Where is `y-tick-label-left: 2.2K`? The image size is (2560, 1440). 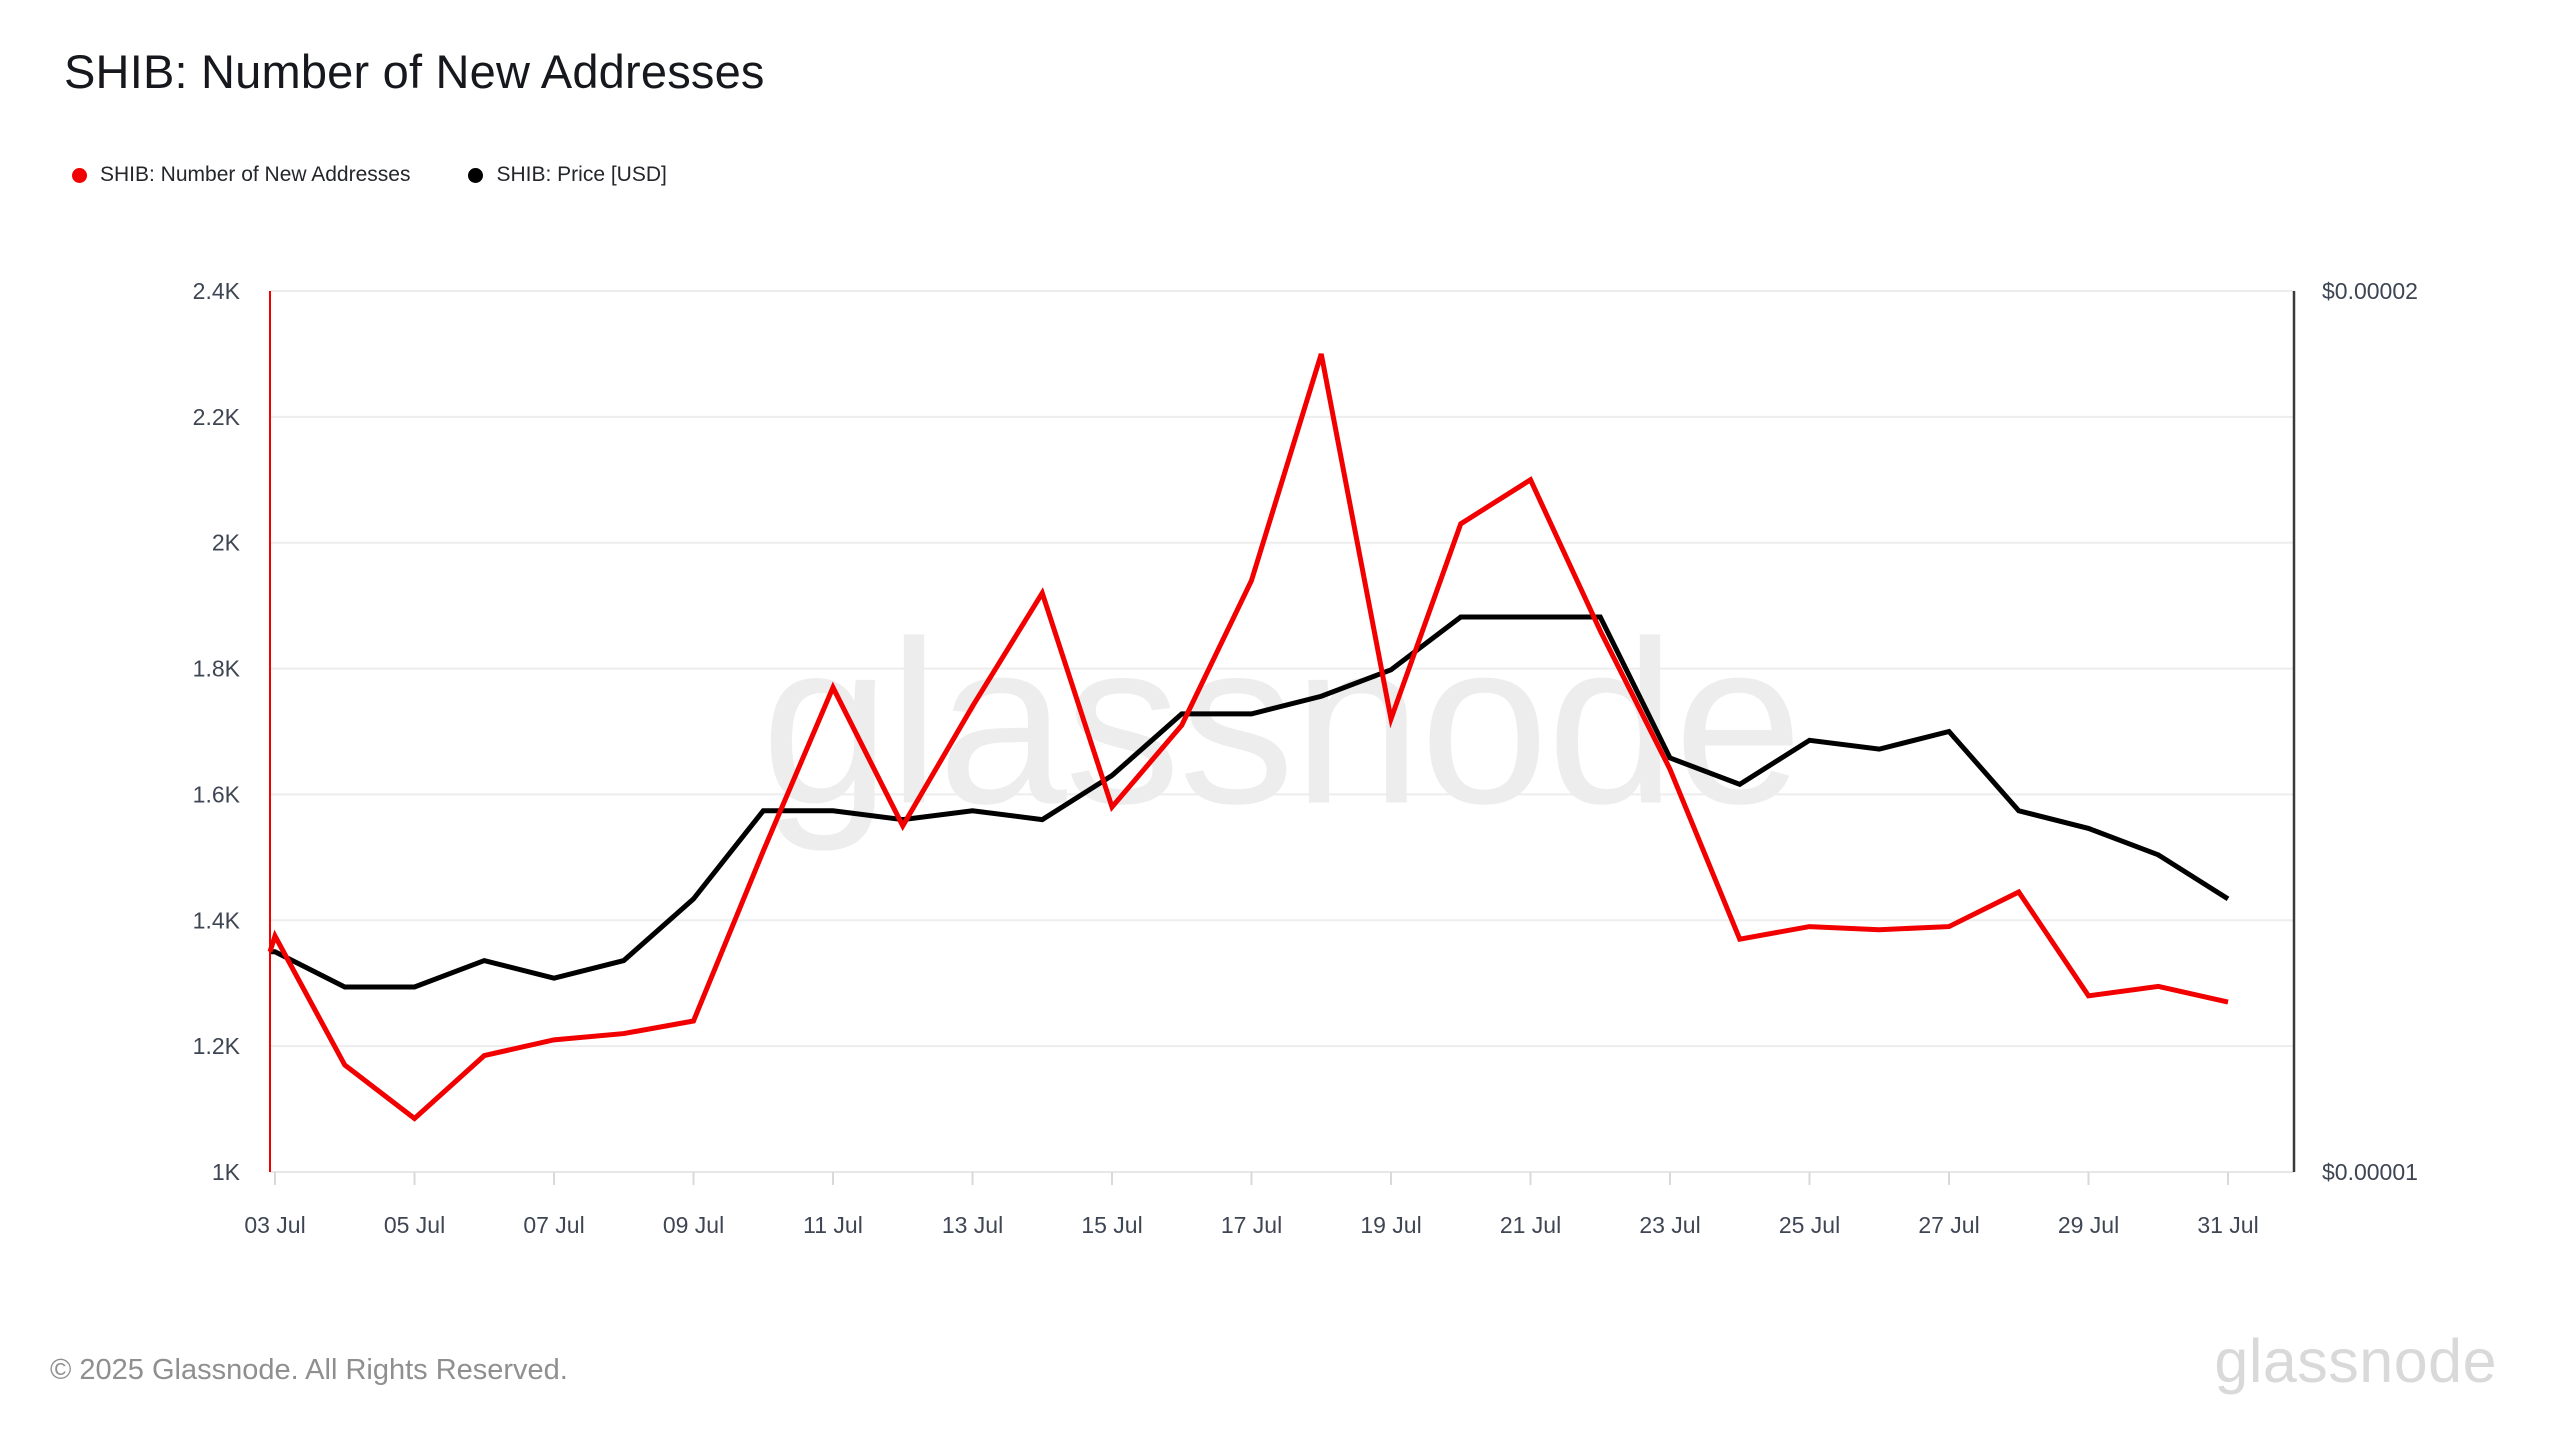
y-tick-label-left: 2.2K is located at coordinates (217, 417).